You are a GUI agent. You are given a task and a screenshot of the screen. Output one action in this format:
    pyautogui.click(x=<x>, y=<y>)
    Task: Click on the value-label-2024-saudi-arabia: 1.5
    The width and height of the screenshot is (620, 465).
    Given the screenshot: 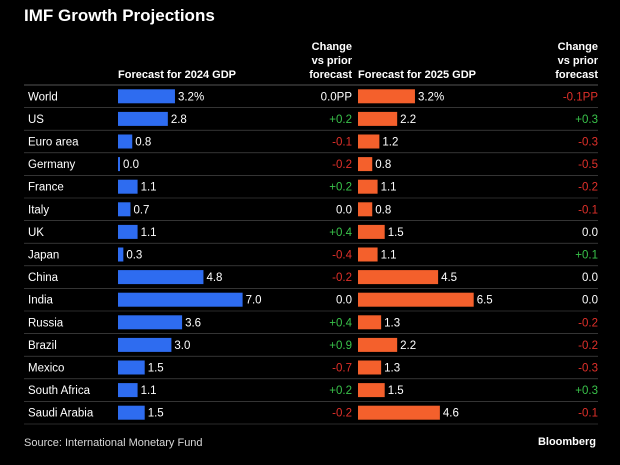 What is the action you would take?
    pyautogui.click(x=156, y=414)
    